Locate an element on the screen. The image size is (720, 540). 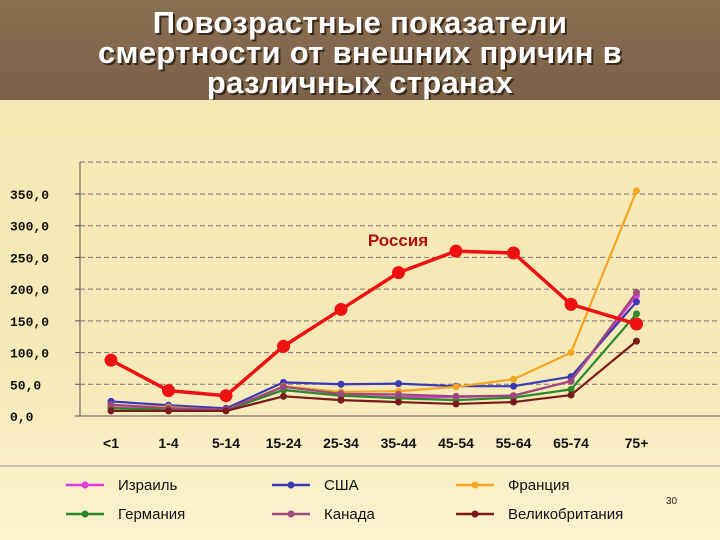
y-tick-label: 300,0 is located at coordinates (29, 227).